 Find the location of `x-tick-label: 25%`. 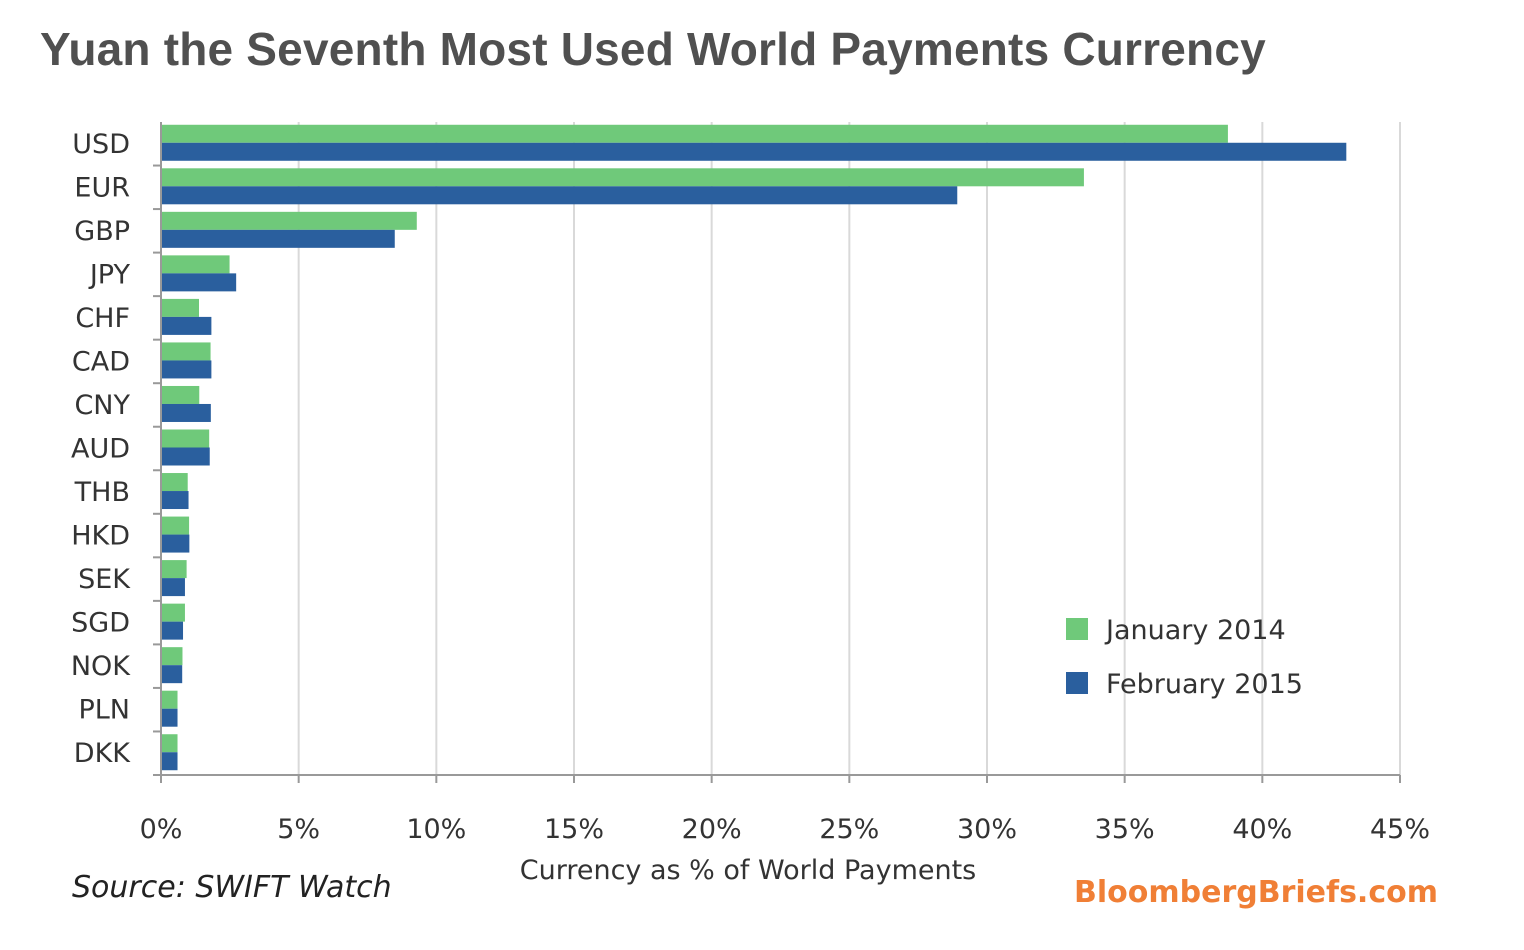

x-tick-label: 25% is located at coordinates (849, 829).